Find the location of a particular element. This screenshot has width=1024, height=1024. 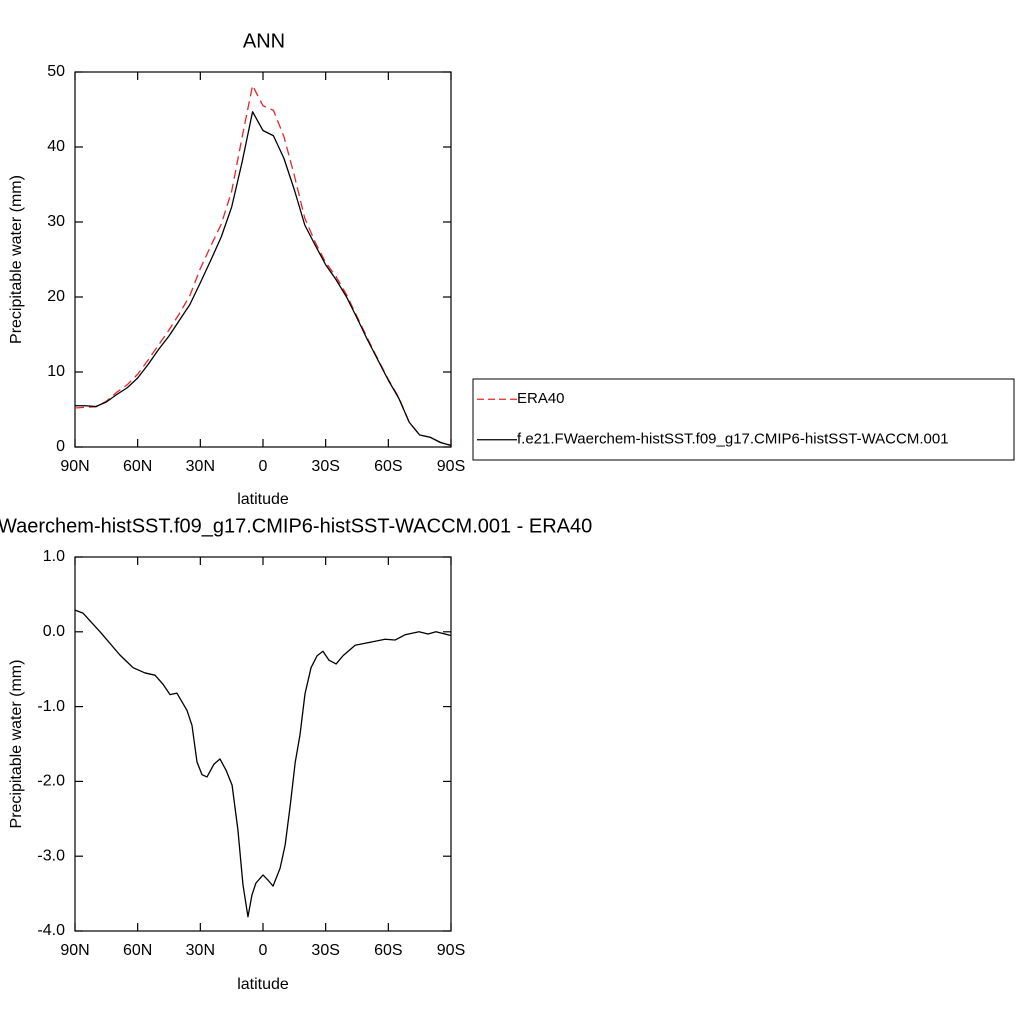

y-tick-label: 0.0 is located at coordinates (54, 631).